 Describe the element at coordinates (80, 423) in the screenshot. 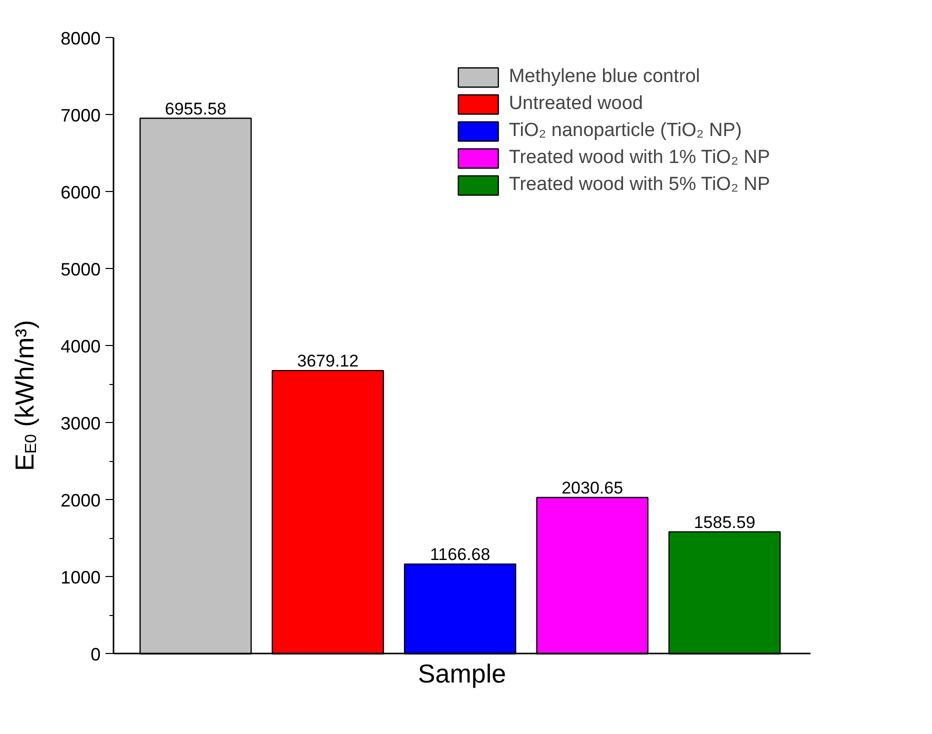

I see `y-tick-label: 3000` at that location.